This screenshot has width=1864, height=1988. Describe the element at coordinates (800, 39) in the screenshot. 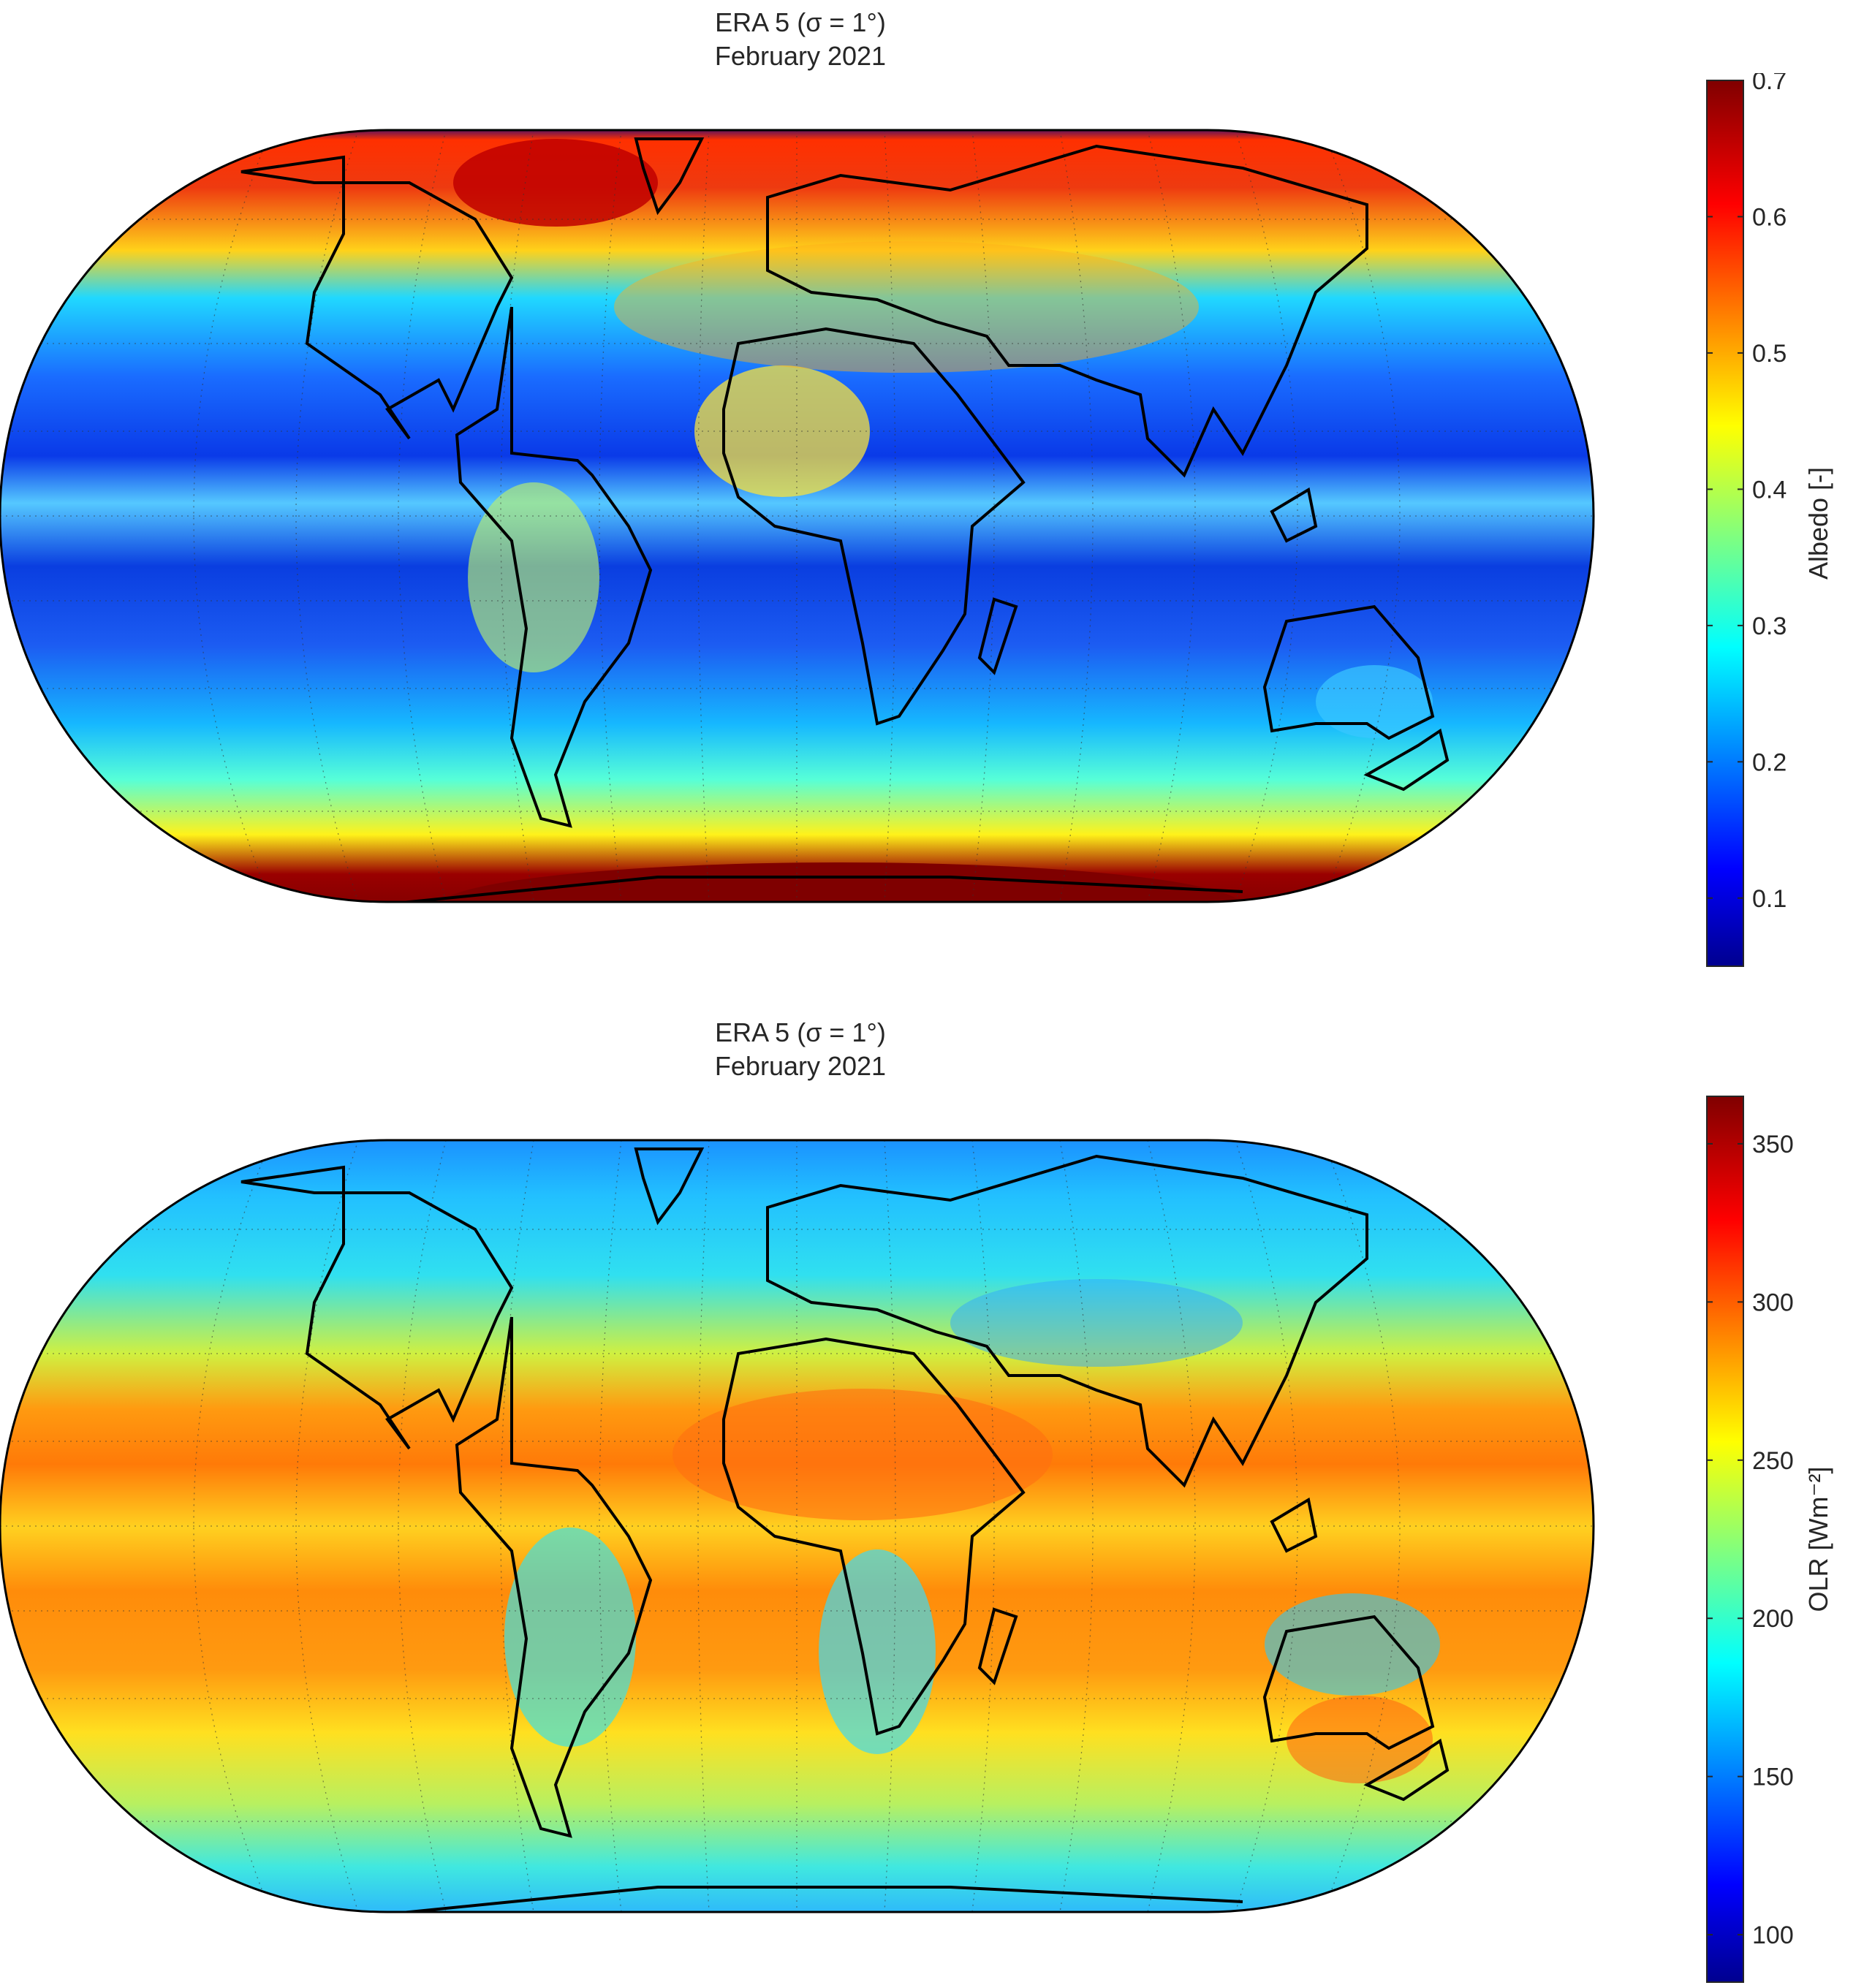

I see `albedo-title: ERA 5 (σ = 1°) February 2021` at that location.